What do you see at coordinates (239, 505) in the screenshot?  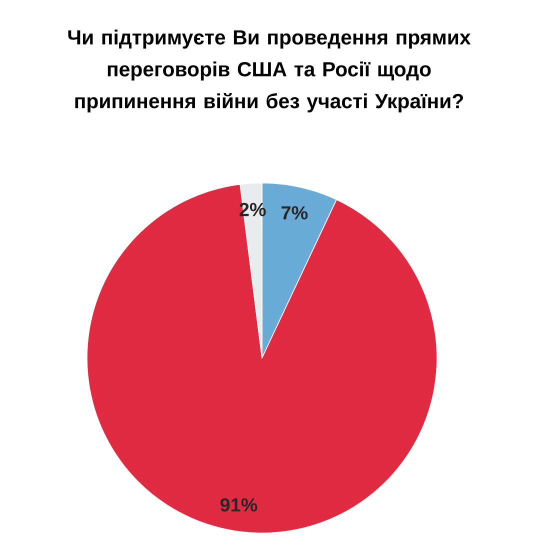 I see `data-label: 91%` at bounding box center [239, 505].